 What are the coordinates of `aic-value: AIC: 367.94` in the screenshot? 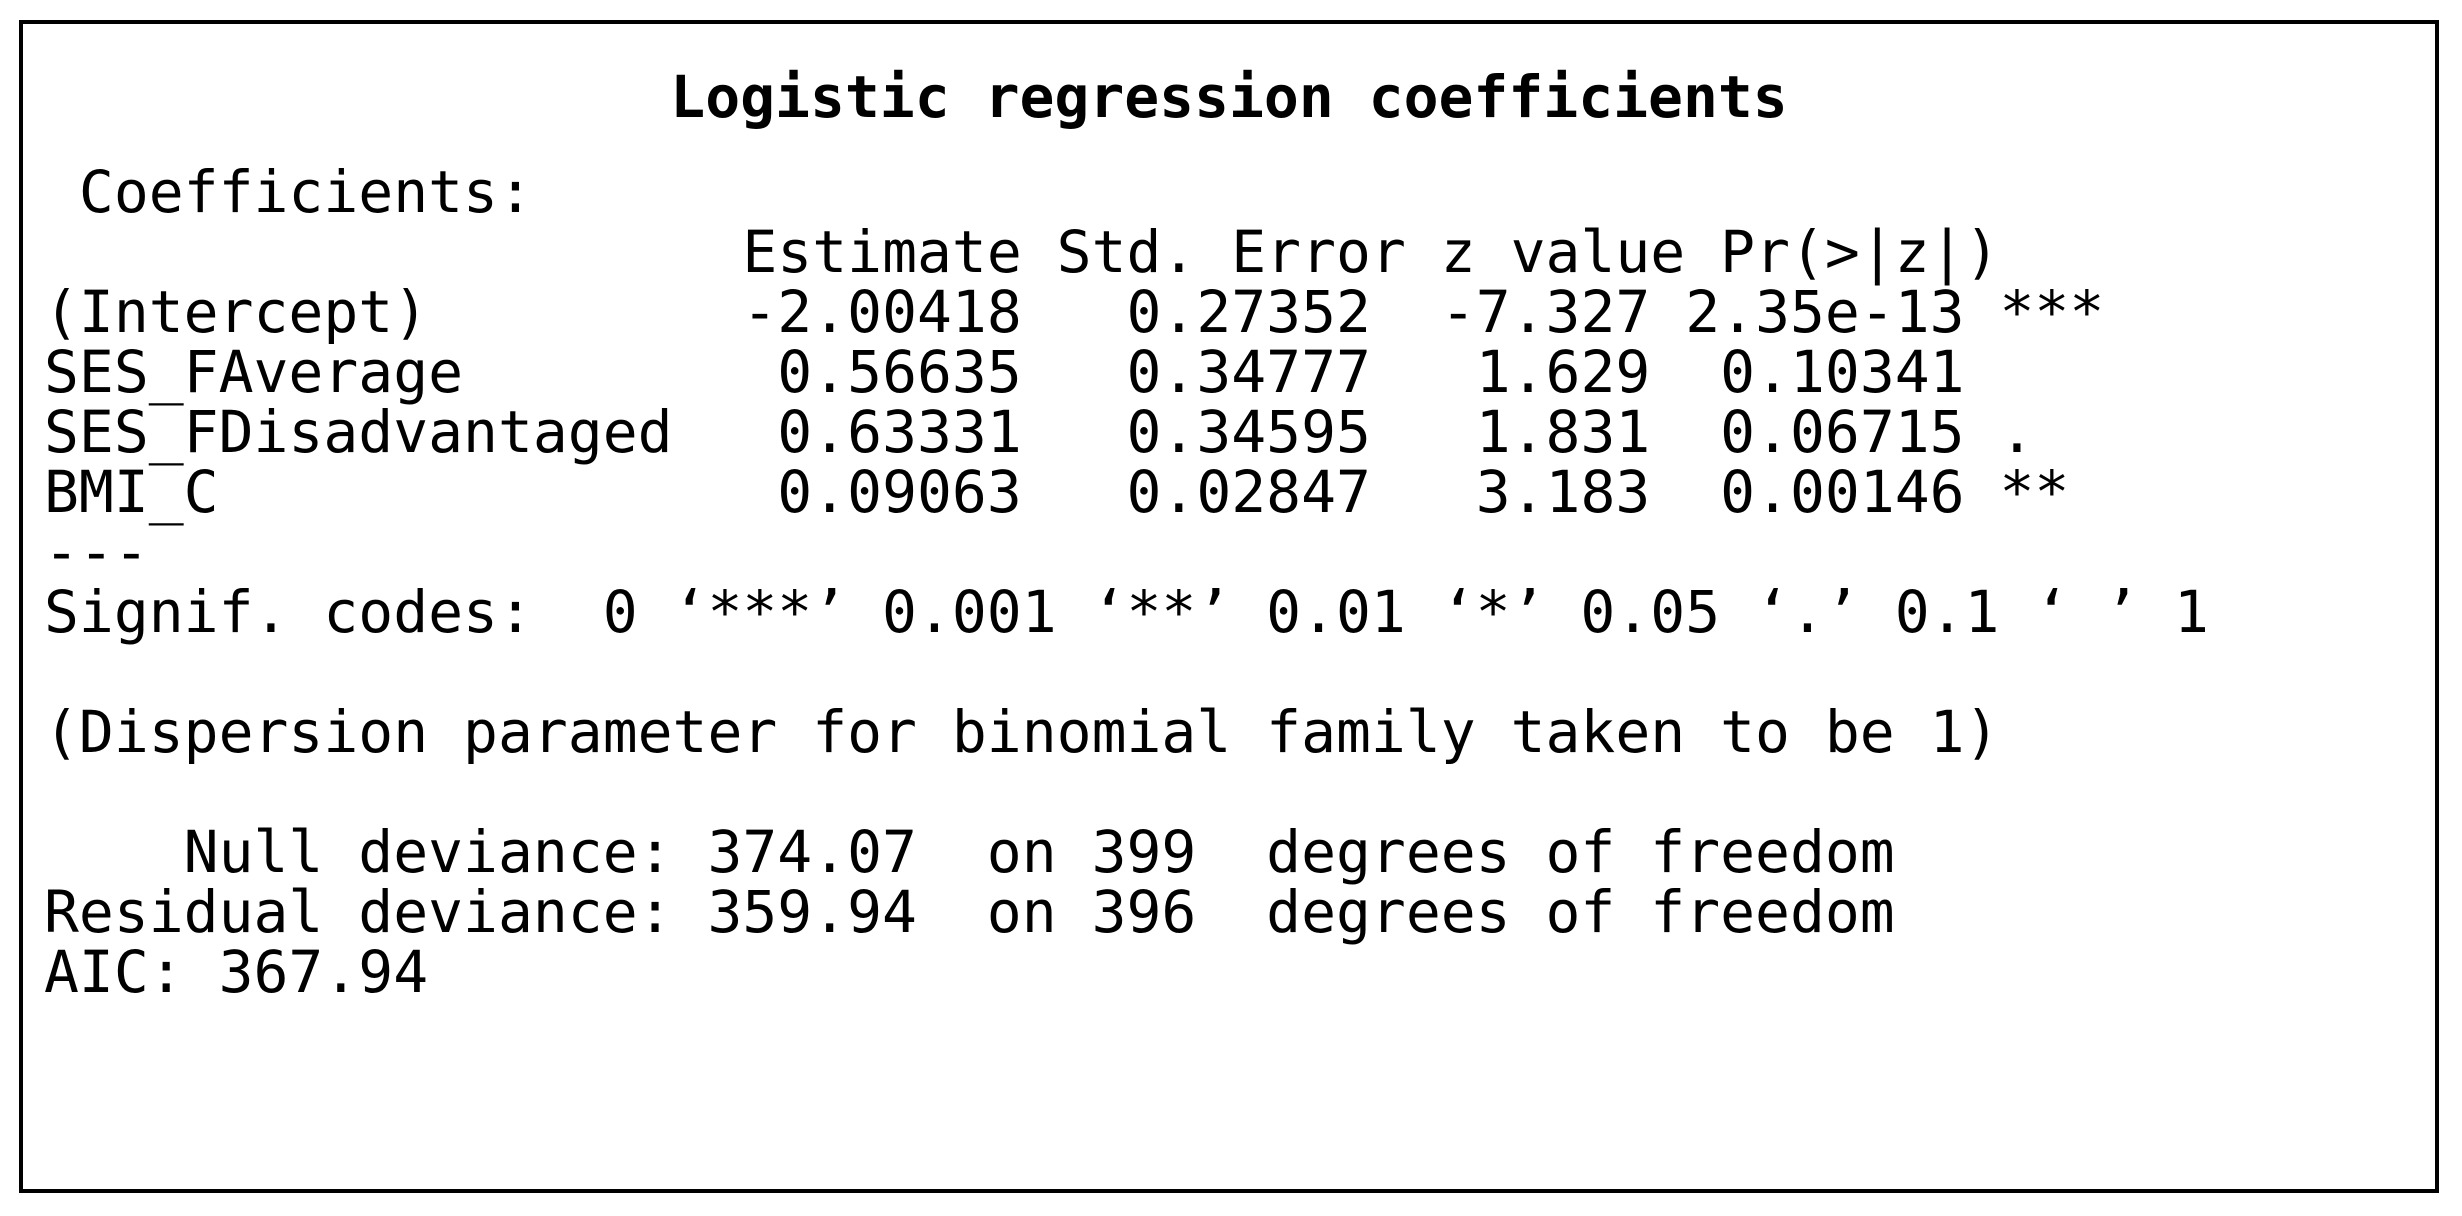 It's located at (236, 972).